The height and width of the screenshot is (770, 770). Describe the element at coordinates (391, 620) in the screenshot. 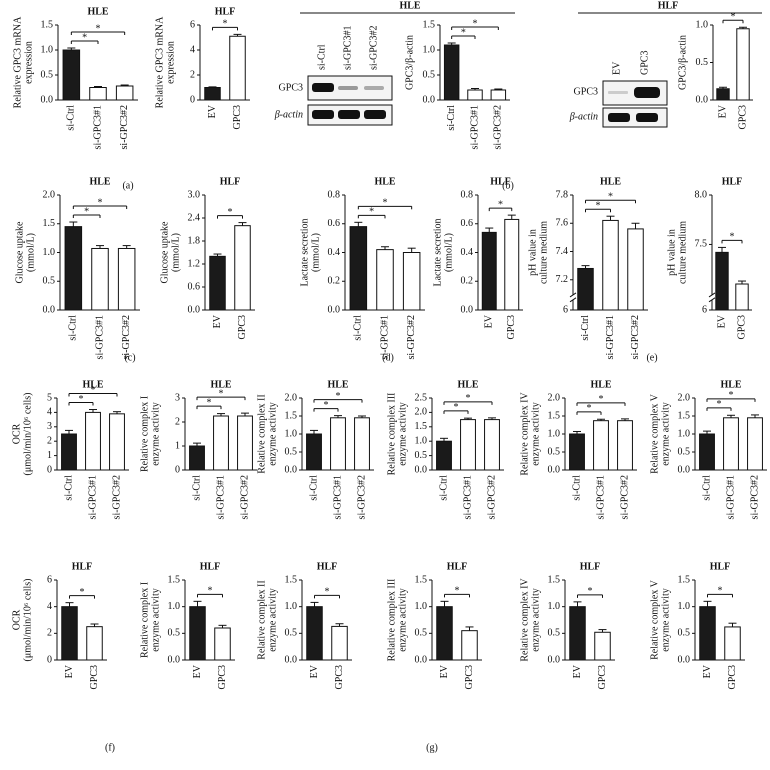

I see `y-axis-label: Relative complex III` at that location.